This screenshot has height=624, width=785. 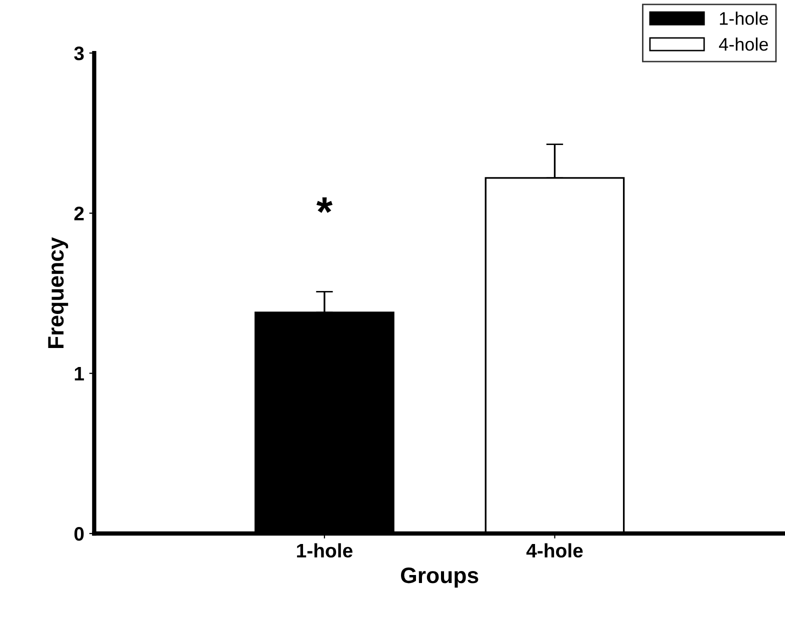 What do you see at coordinates (58, 292) in the screenshot?
I see `y-axis-title: Frequency` at bounding box center [58, 292].